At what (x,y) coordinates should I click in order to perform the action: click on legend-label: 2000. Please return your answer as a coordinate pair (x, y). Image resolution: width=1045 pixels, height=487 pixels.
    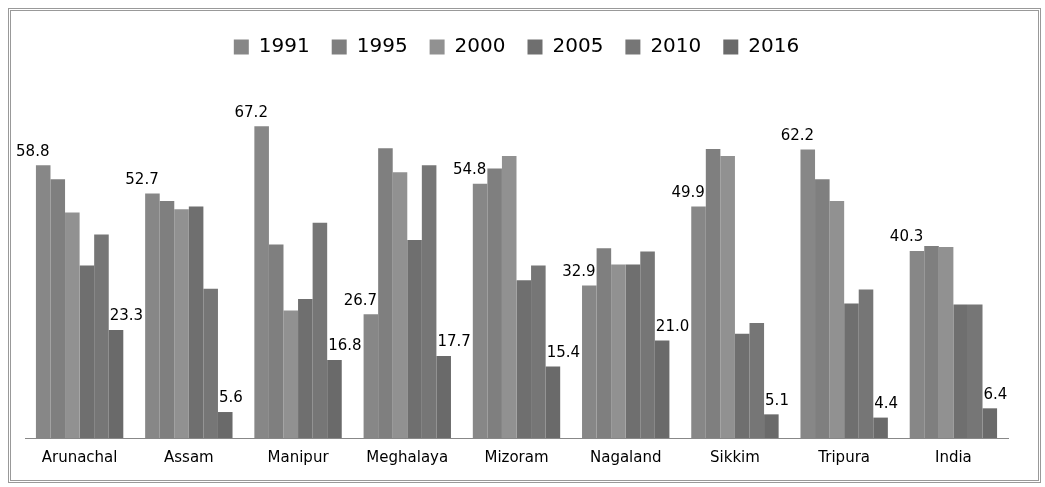
    Looking at the image, I should click on (480, 45).